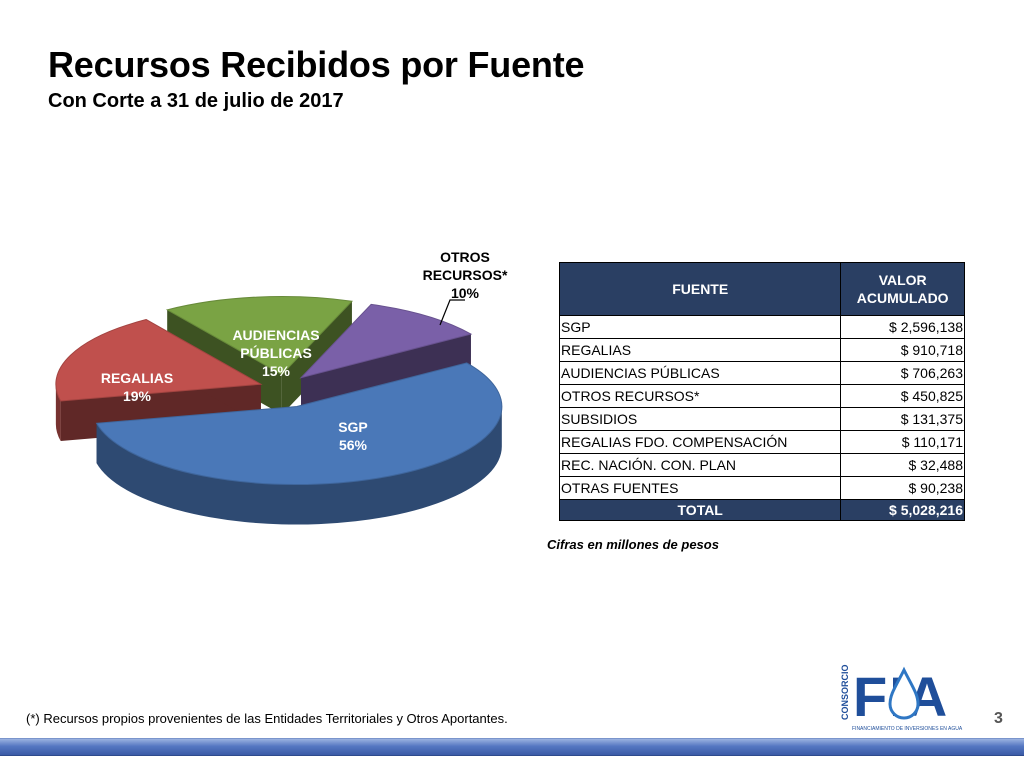  I want to click on page-subtitle: Con Corte a 31 de julio de 2017, so click(196, 101).